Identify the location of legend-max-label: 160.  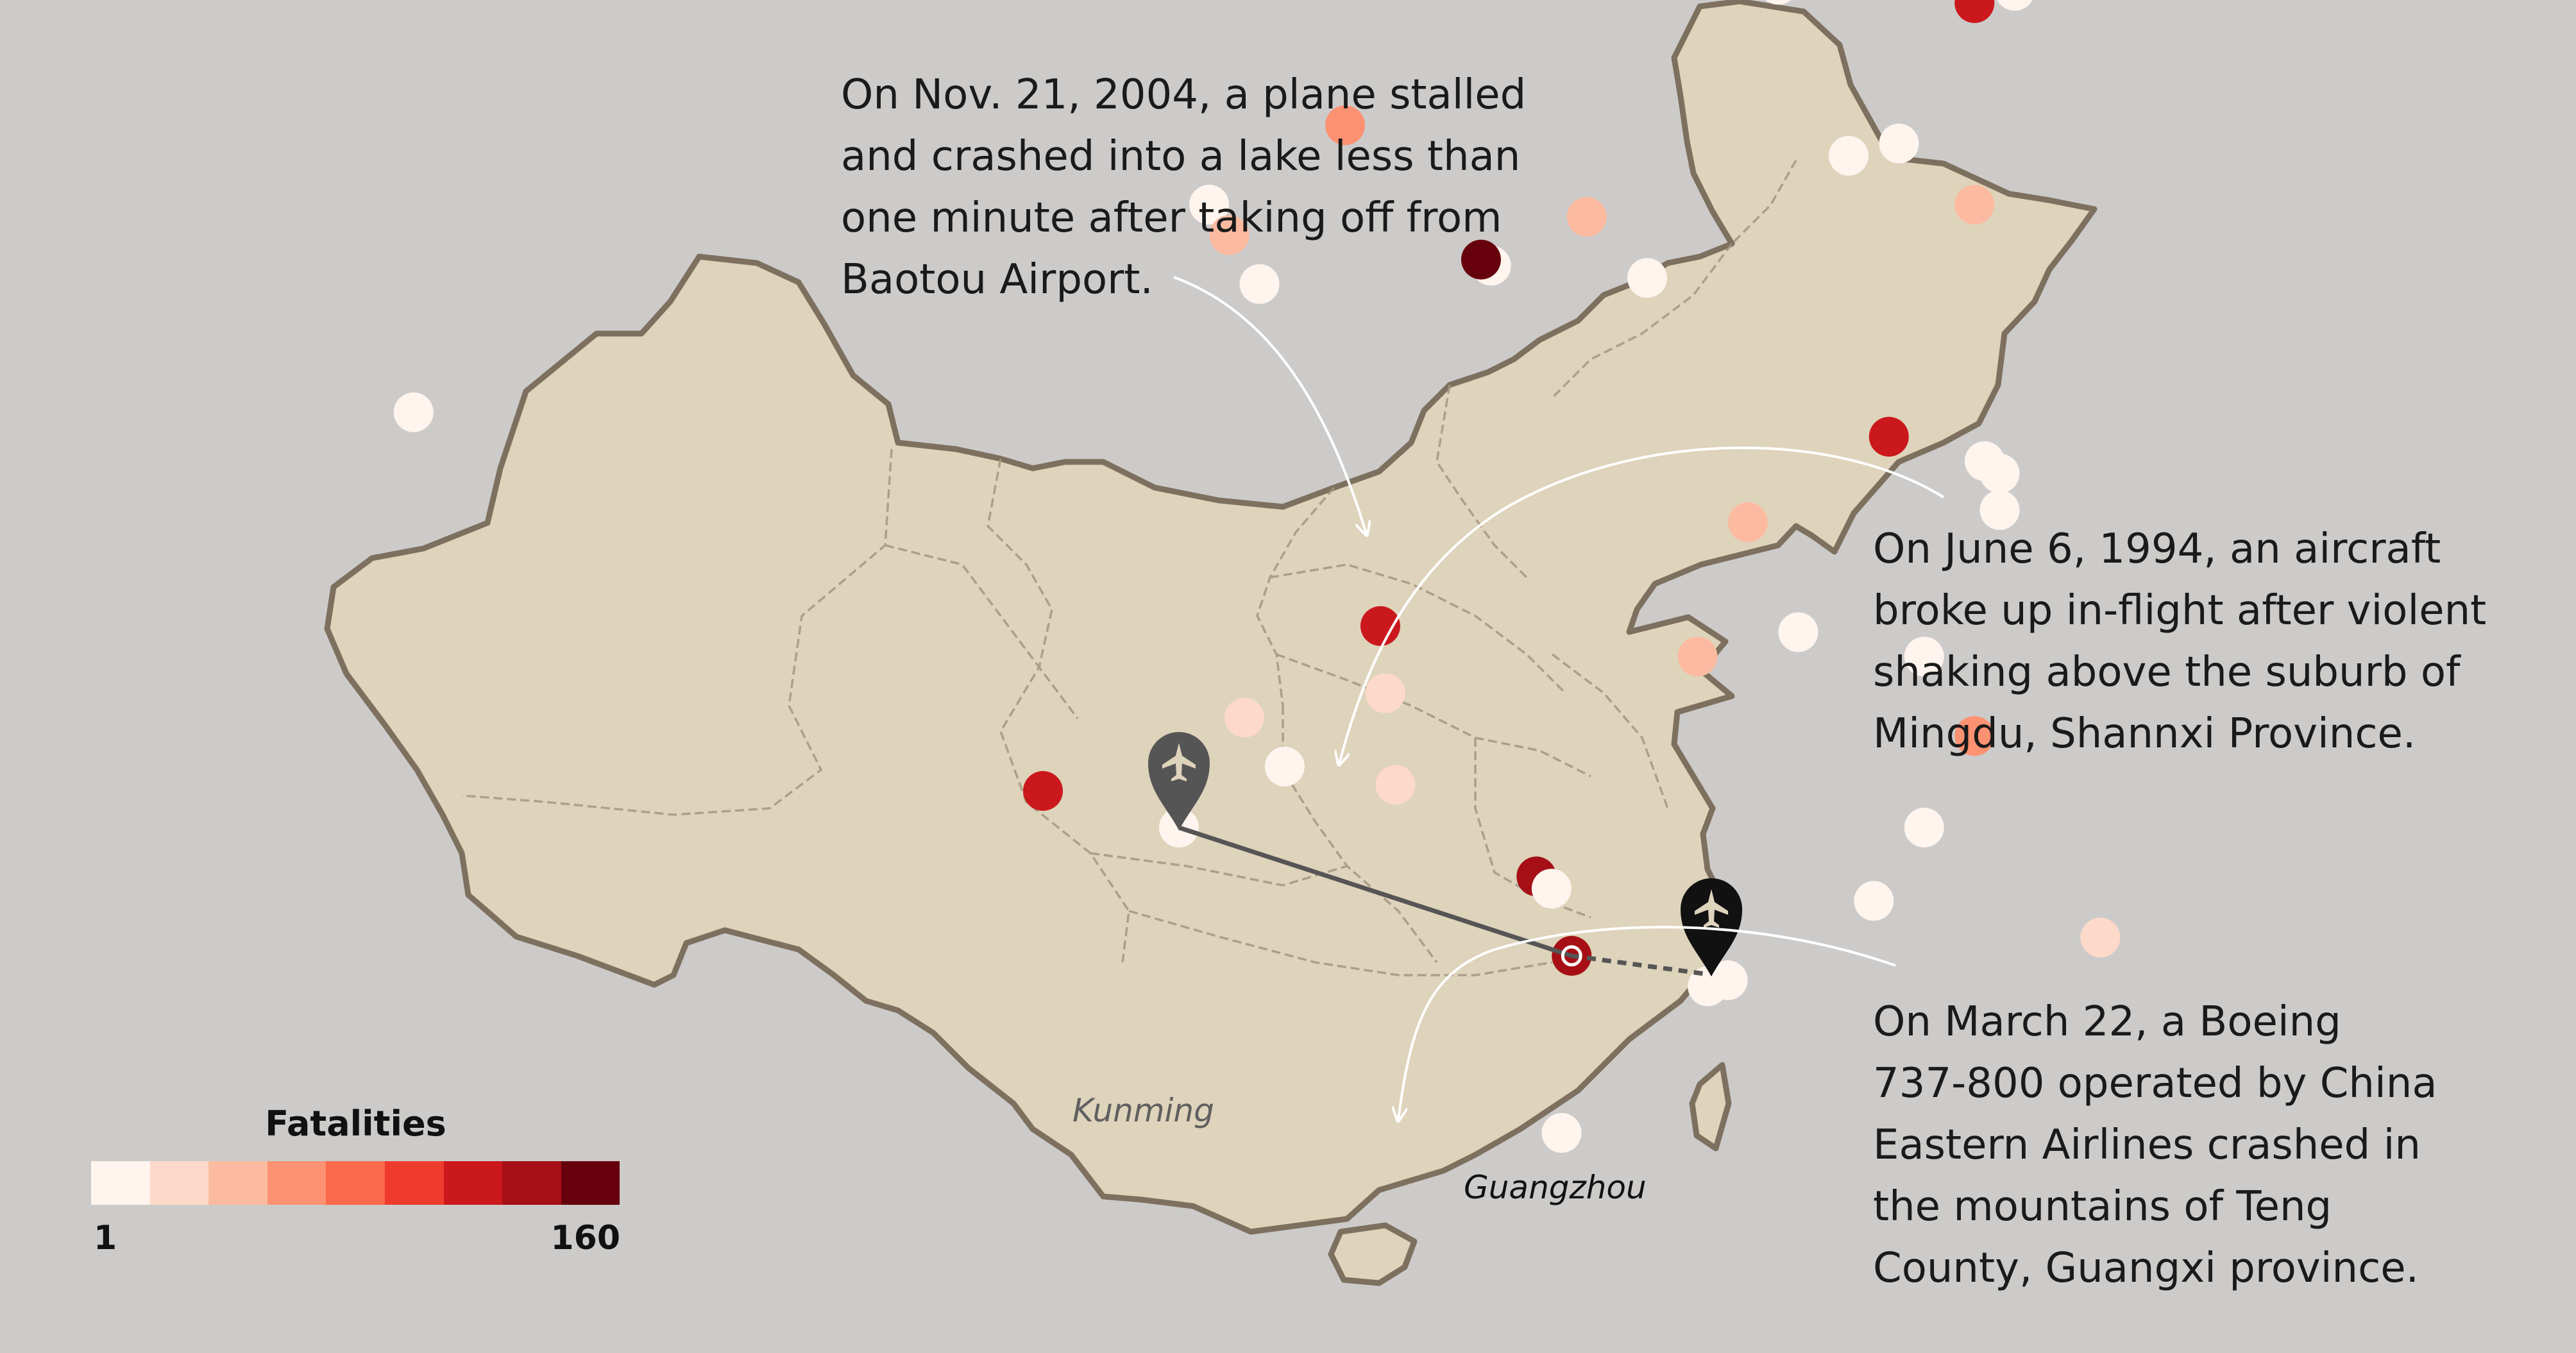
(585, 1238).